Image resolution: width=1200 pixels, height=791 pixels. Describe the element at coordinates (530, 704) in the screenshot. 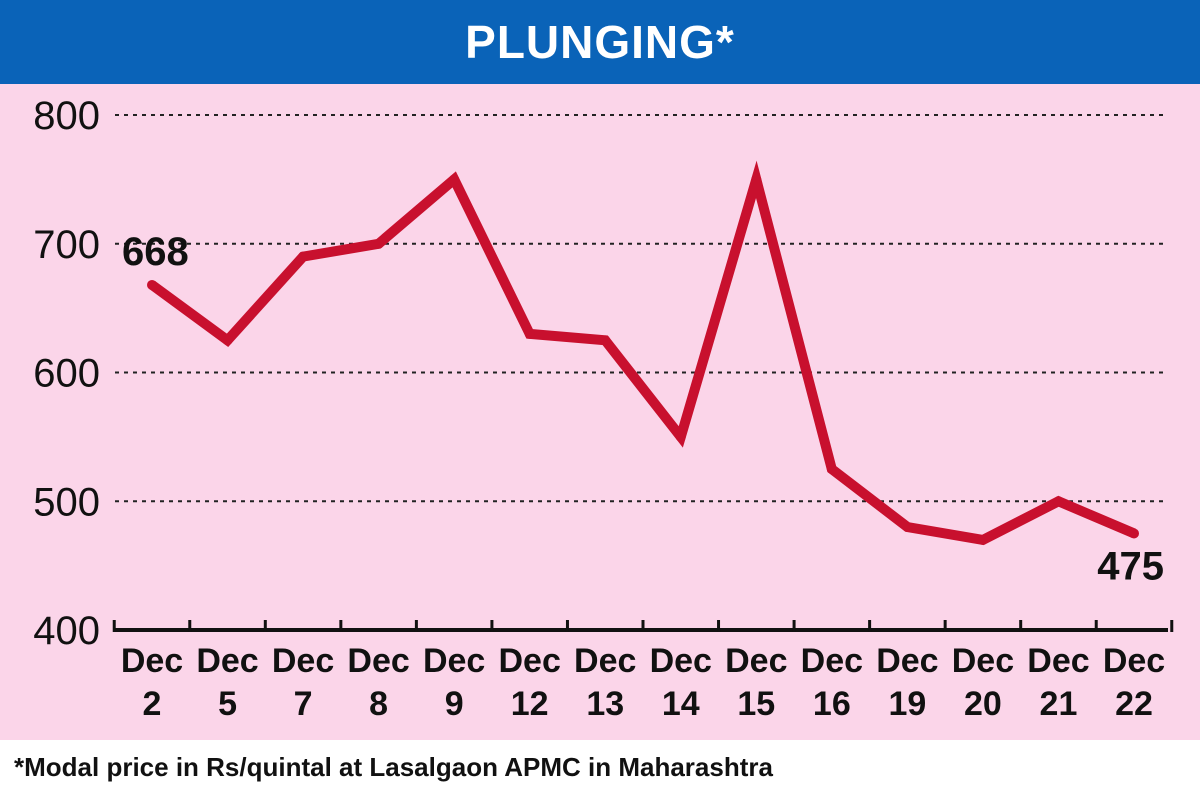

I see `x-tick-label: 12` at that location.